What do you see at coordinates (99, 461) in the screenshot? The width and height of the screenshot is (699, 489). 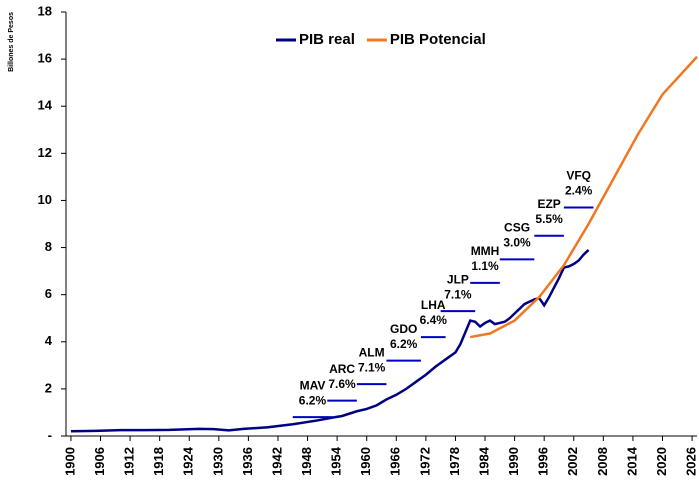 I see `x-tick-label: 1906` at bounding box center [99, 461].